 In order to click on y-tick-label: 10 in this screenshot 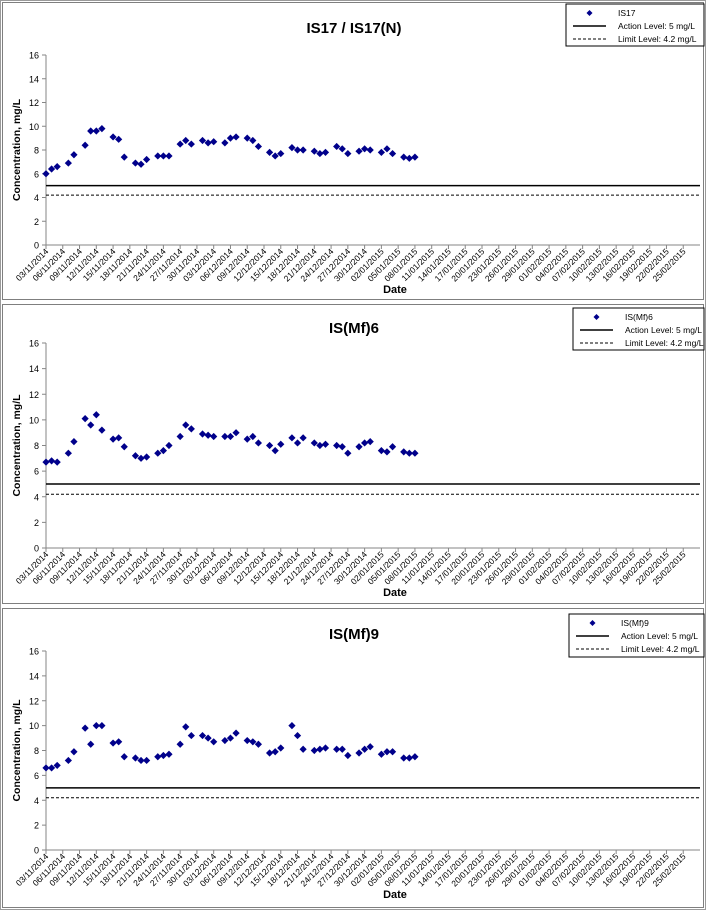, I will do `click(34, 420)`.